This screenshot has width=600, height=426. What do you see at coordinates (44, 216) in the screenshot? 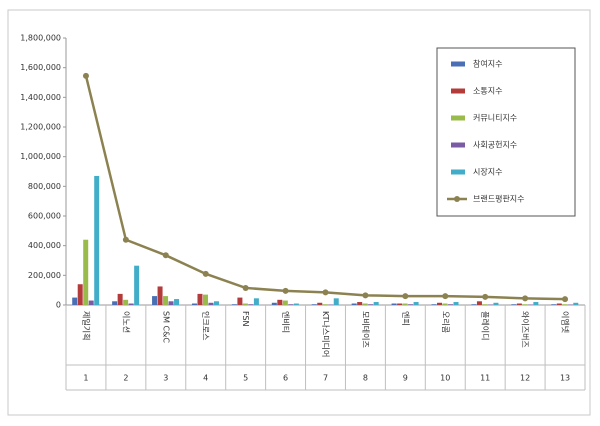
I see `y-tick-label: 600,000` at bounding box center [44, 216].